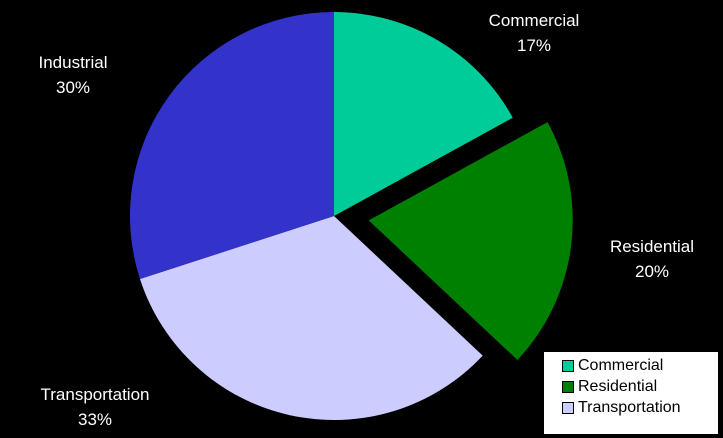 This screenshot has height=438, width=723. I want to click on legend-item-residential: Residential, so click(640, 386).